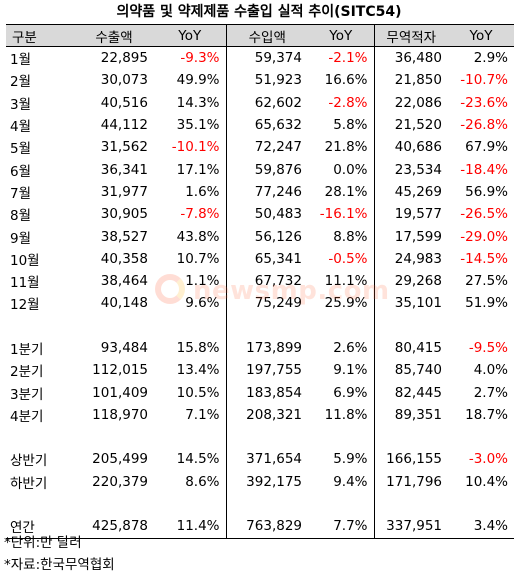 The height and width of the screenshot is (577, 518). Describe the element at coordinates (260, 481) in the screenshot. I see `half-row: 하반기 220,379 8.6% 392,175 9.4% 171,796 10.4%` at that location.